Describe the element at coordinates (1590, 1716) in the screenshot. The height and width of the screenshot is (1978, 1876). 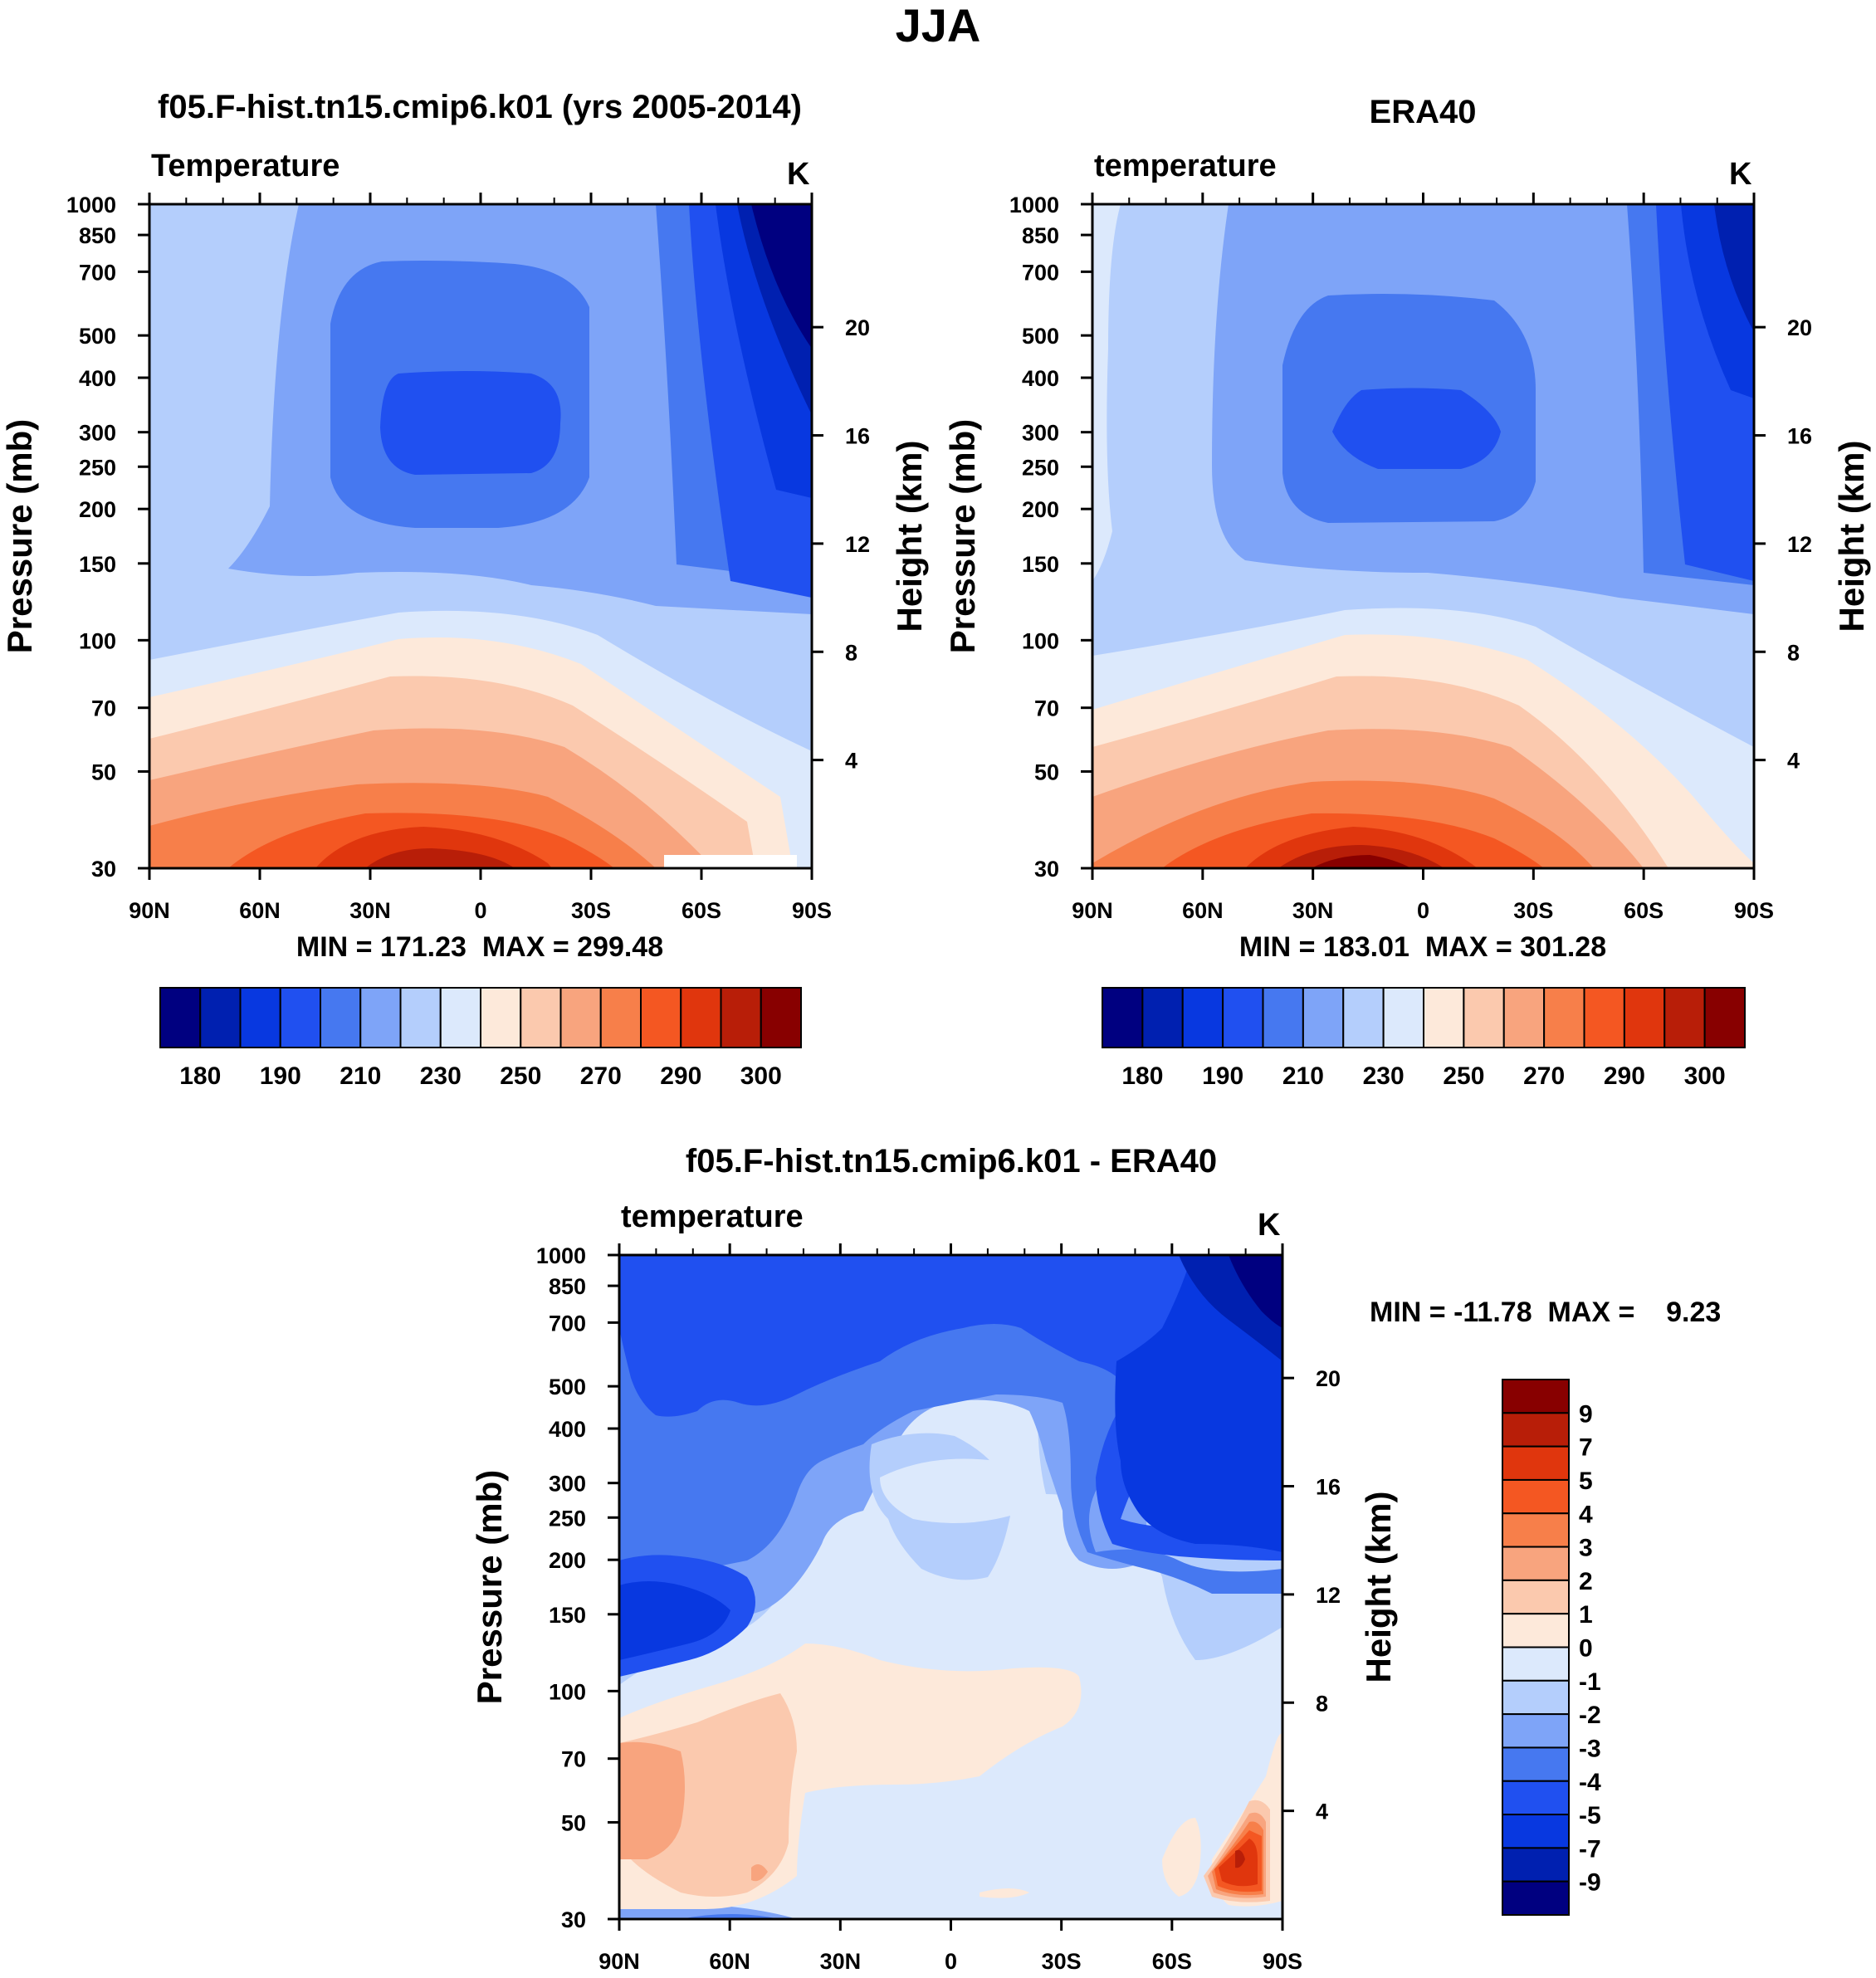
I see `colorbar-label: -2` at that location.